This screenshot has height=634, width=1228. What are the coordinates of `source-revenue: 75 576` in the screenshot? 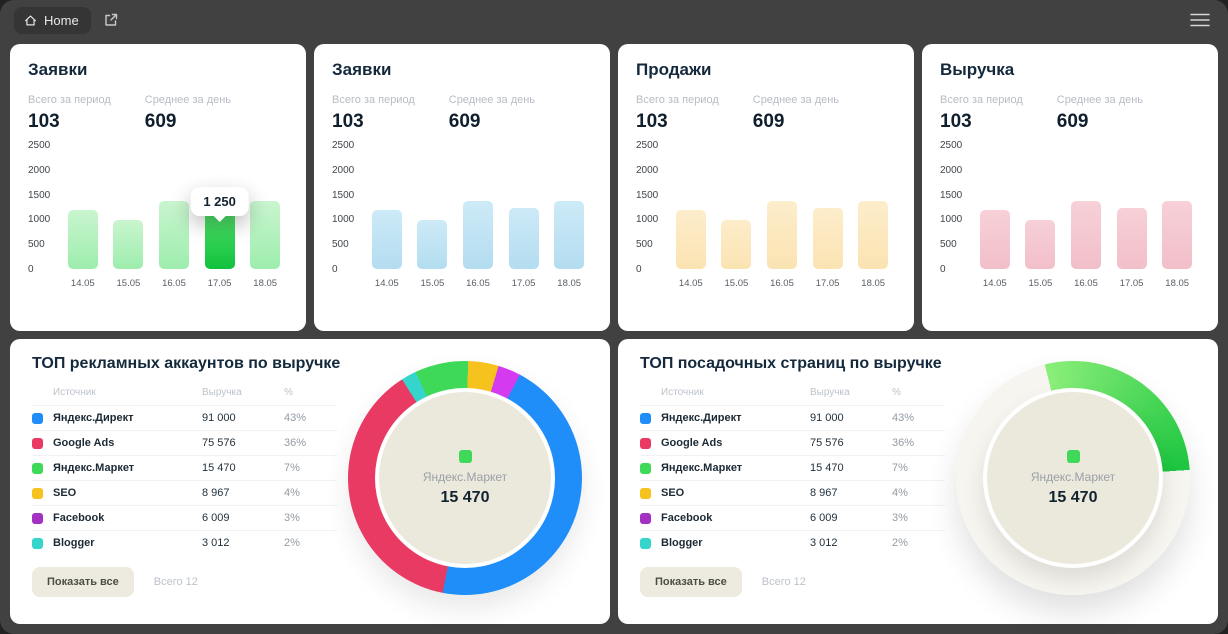 It's located at (219, 443).